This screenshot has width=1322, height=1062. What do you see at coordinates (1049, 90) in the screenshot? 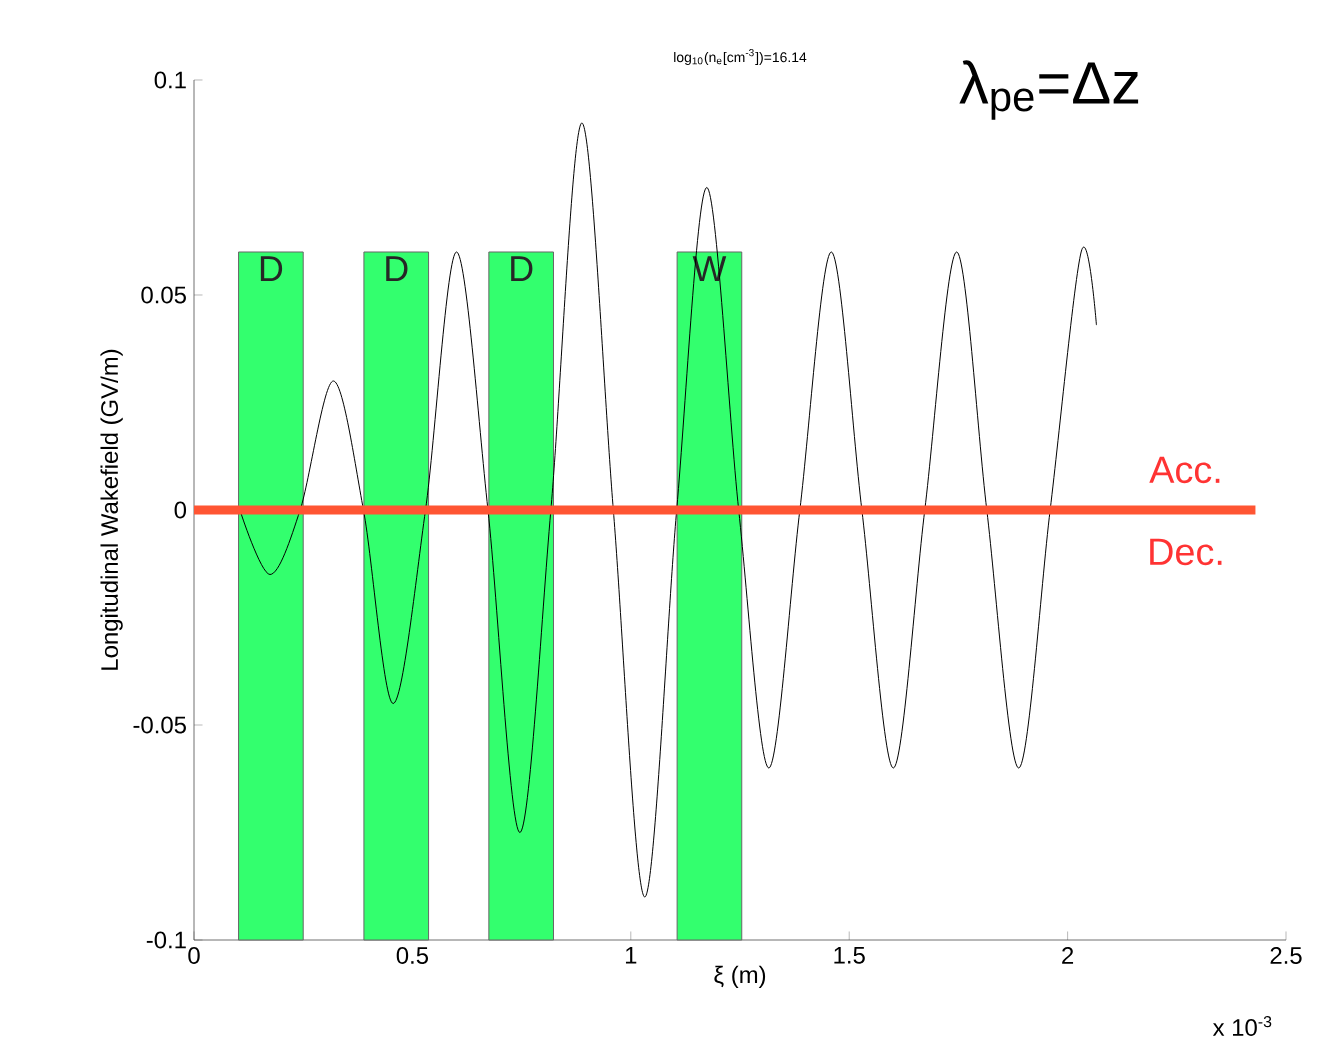
I see `annotation: λ$_{pe}$=Δz` at bounding box center [1049, 90].